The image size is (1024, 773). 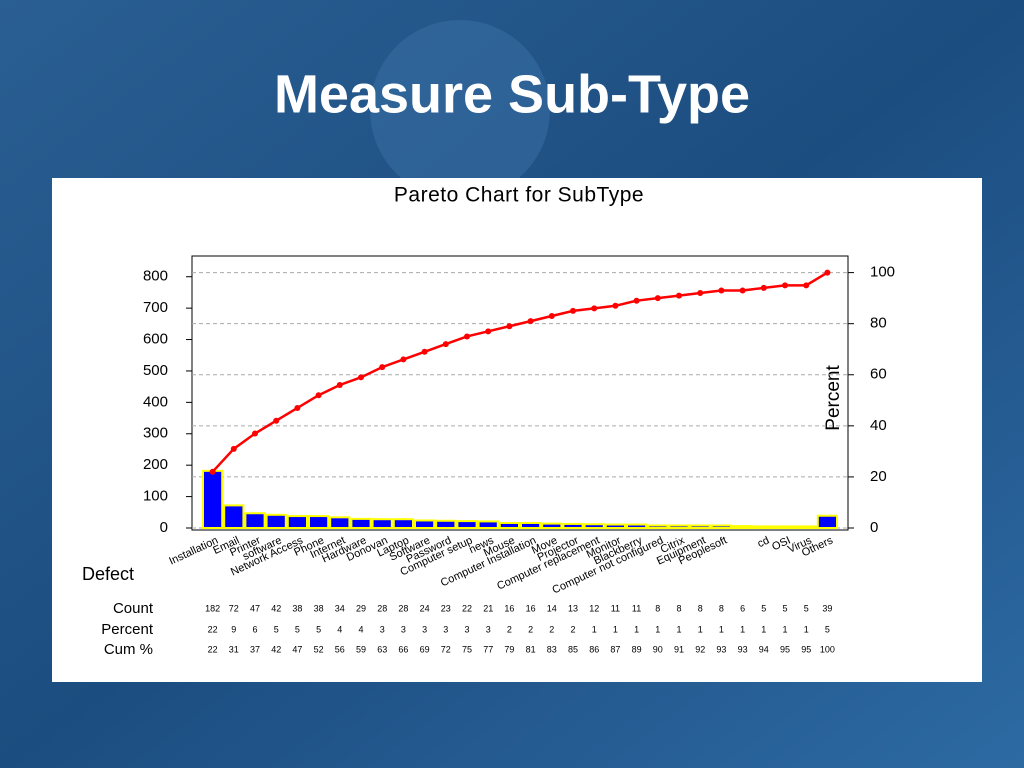 What do you see at coordinates (155, 401) in the screenshot?
I see `y-tick-label: 400` at bounding box center [155, 401].